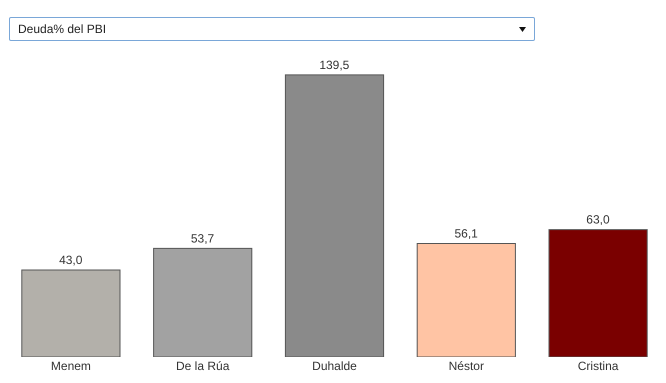 The image size is (666, 383). What do you see at coordinates (71, 260) in the screenshot?
I see `data-label: 43,0` at bounding box center [71, 260].